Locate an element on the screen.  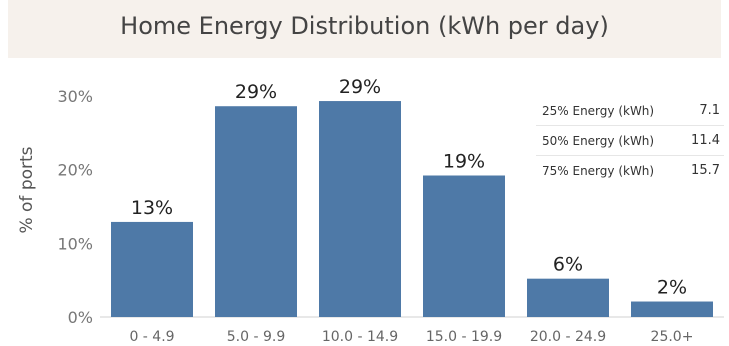
stat-row-75: 75% Energy (kWh) 15.7 is located at coordinates (630, 170).